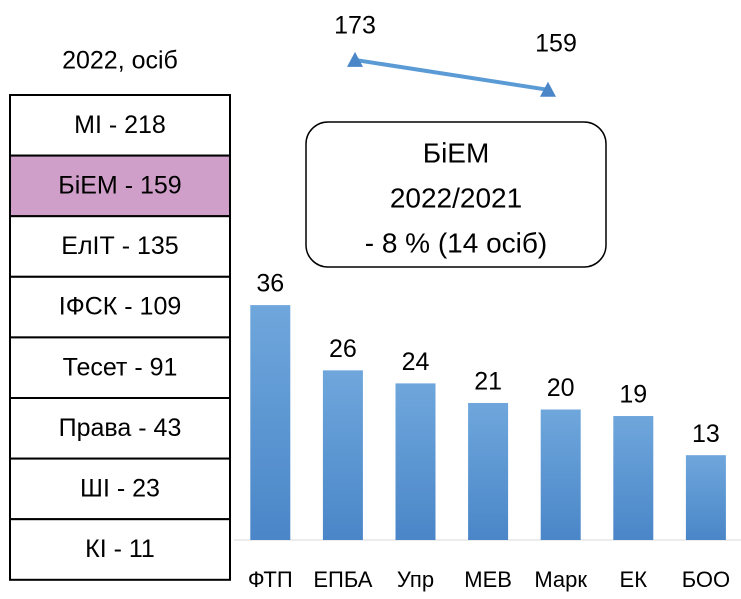 This screenshot has height=599, width=741. What do you see at coordinates (488, 382) in the screenshot?
I see `data-label: 21` at bounding box center [488, 382].